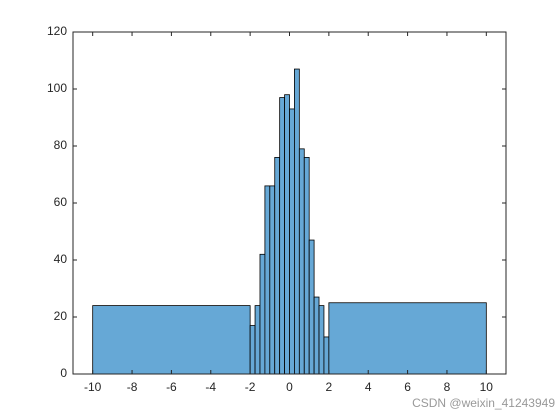 The image size is (560, 420). I want to click on x-tick-label: 10, so click(487, 387).